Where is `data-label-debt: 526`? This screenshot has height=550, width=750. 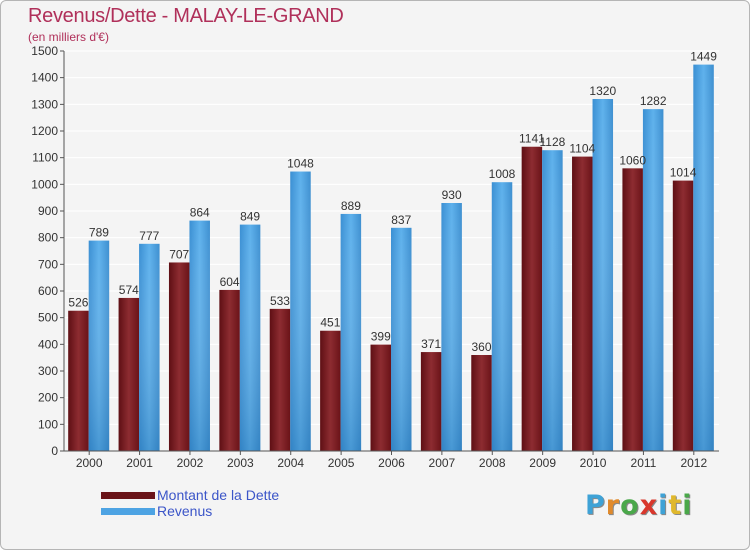 data-label-debt: 526 is located at coordinates (78, 303).